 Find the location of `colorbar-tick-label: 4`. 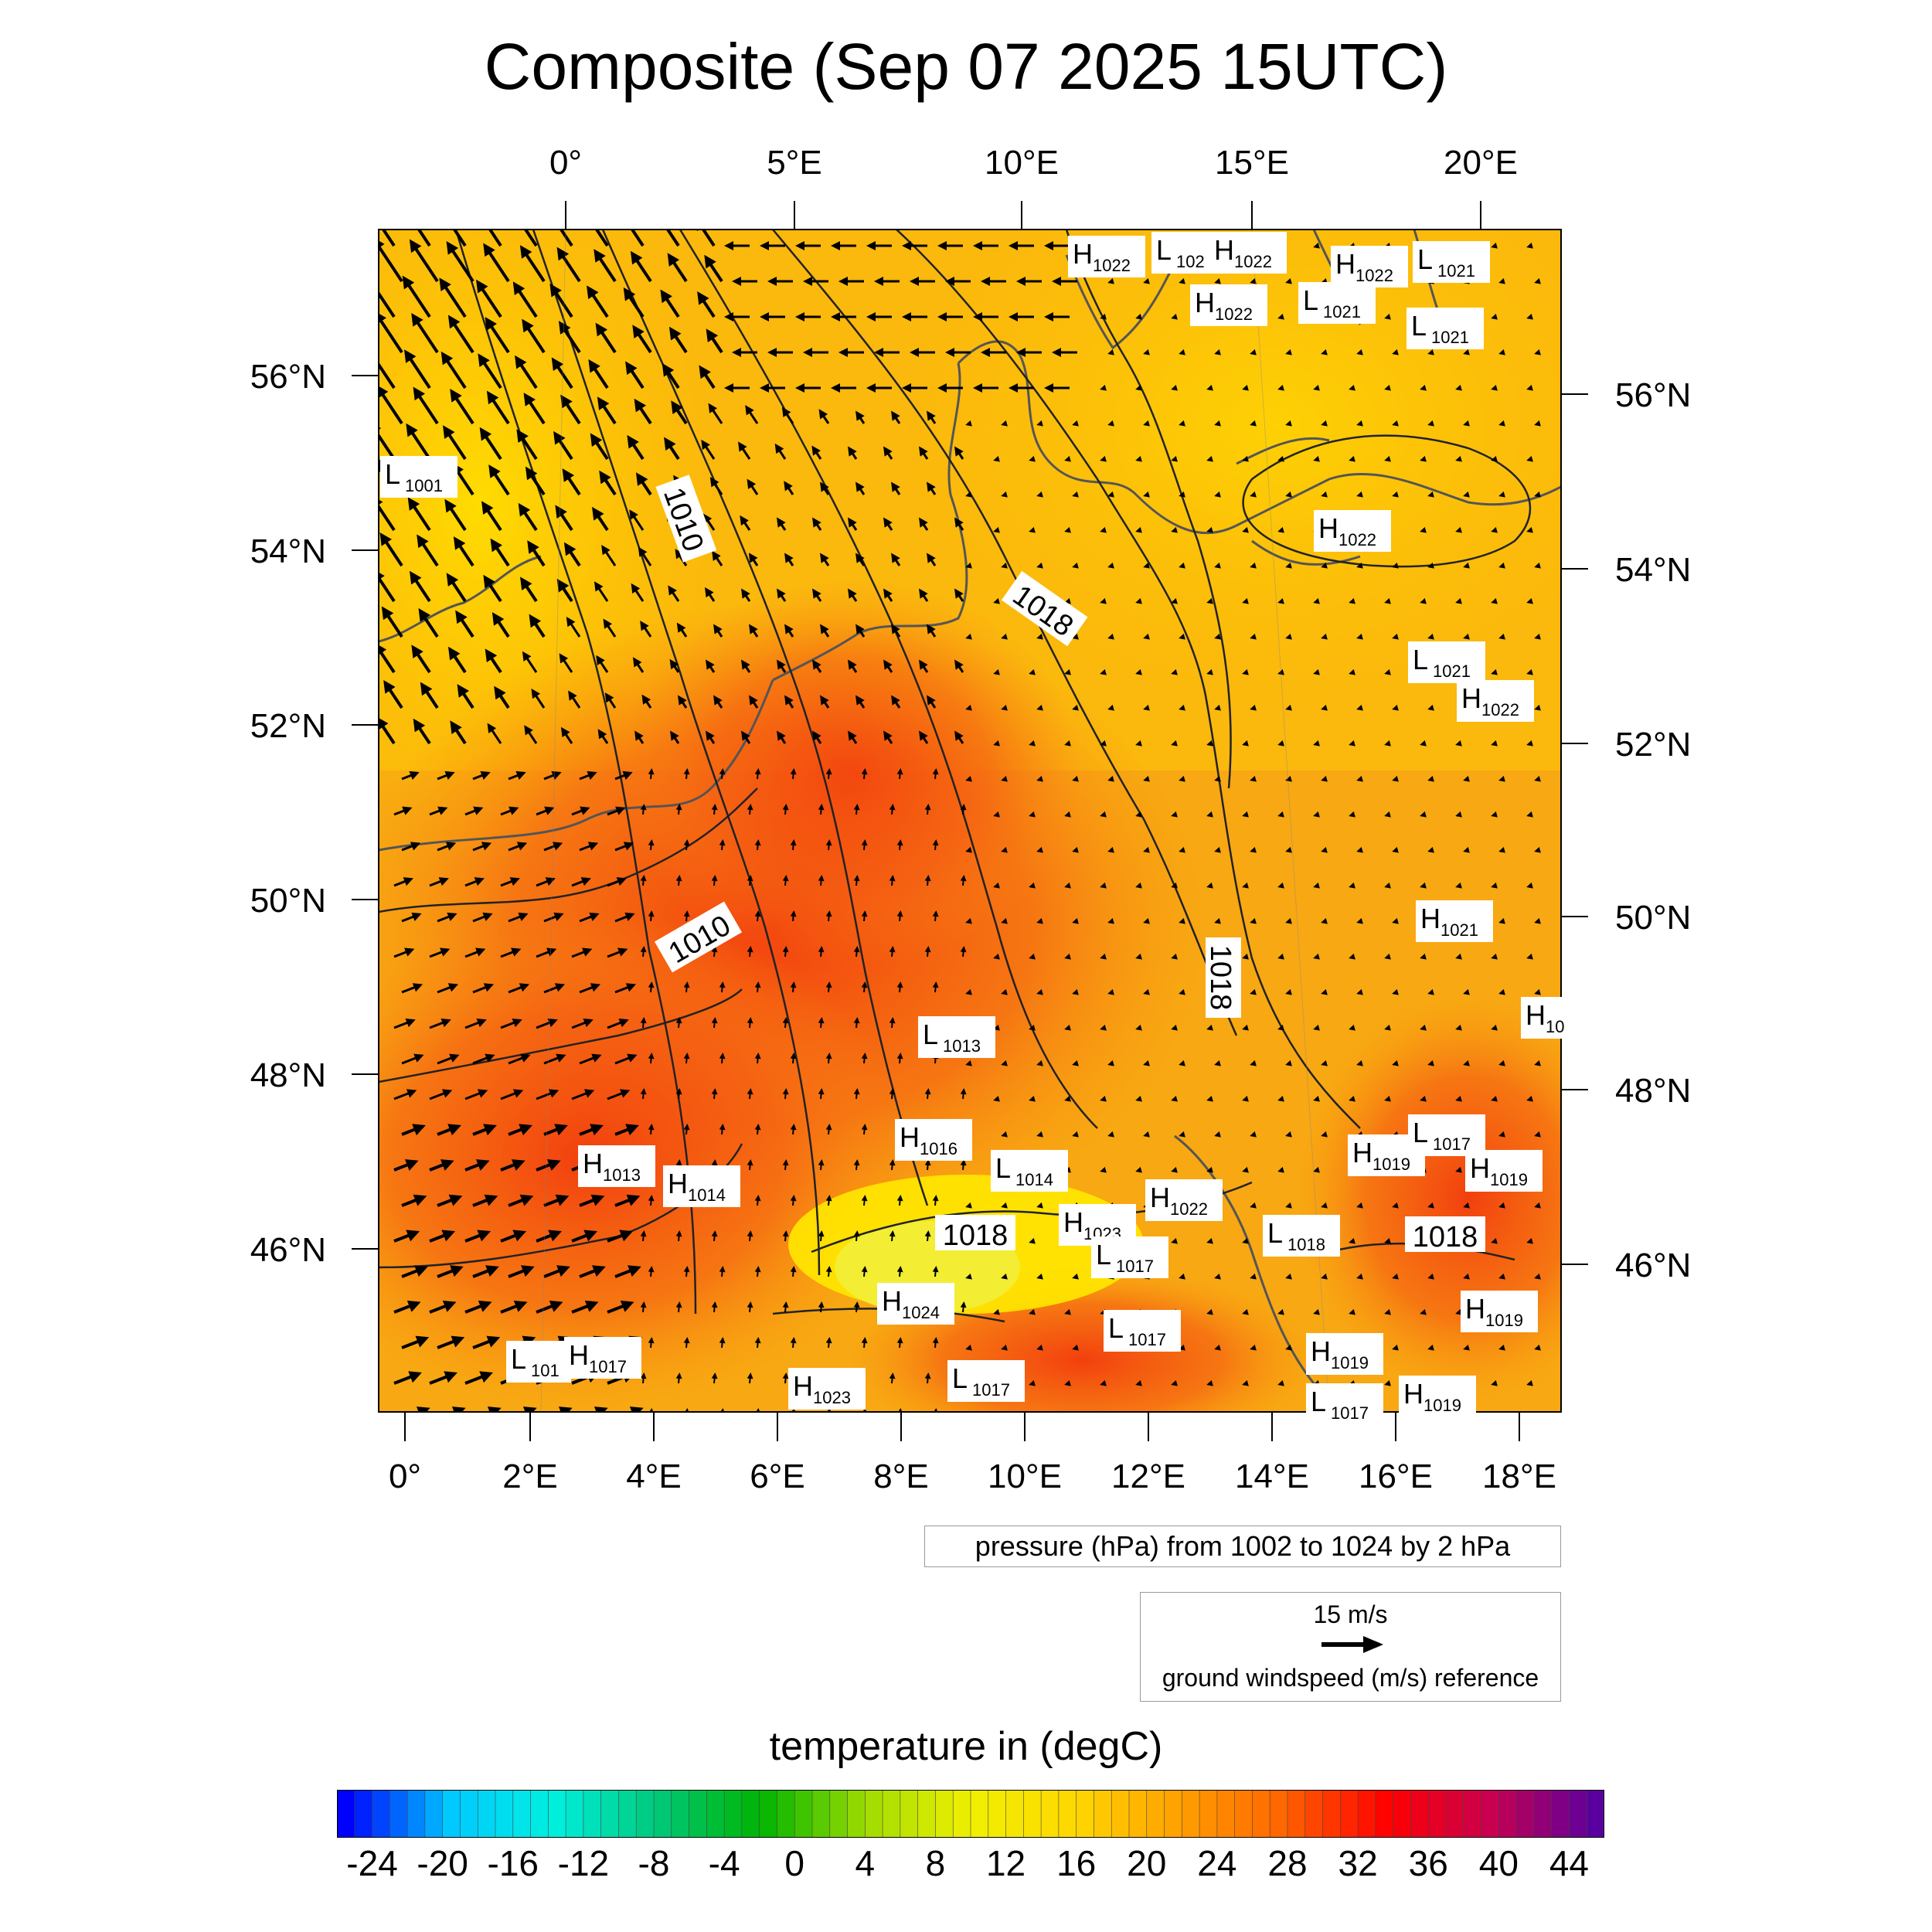

colorbar-tick-label: 4 is located at coordinates (865, 1863).